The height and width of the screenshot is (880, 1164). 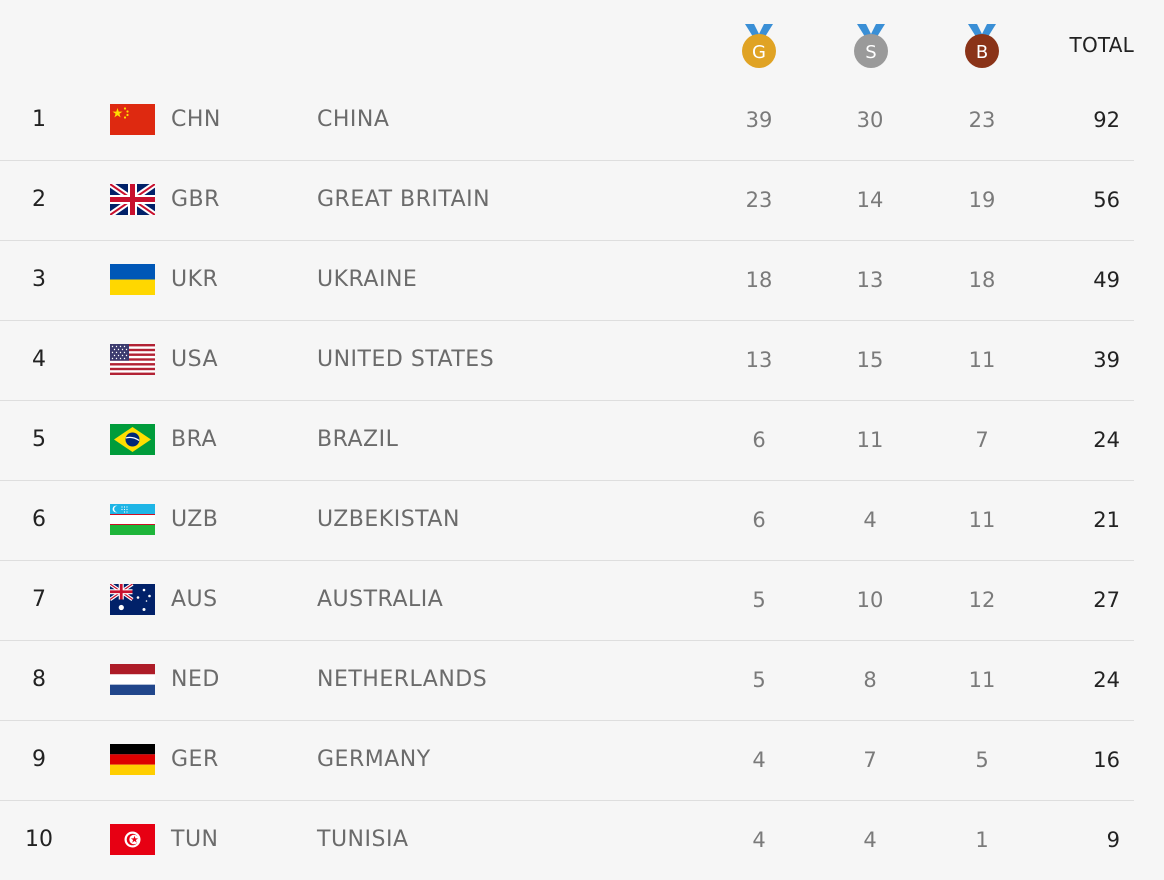 I want to click on gold-count: 13, so click(x=759, y=360).